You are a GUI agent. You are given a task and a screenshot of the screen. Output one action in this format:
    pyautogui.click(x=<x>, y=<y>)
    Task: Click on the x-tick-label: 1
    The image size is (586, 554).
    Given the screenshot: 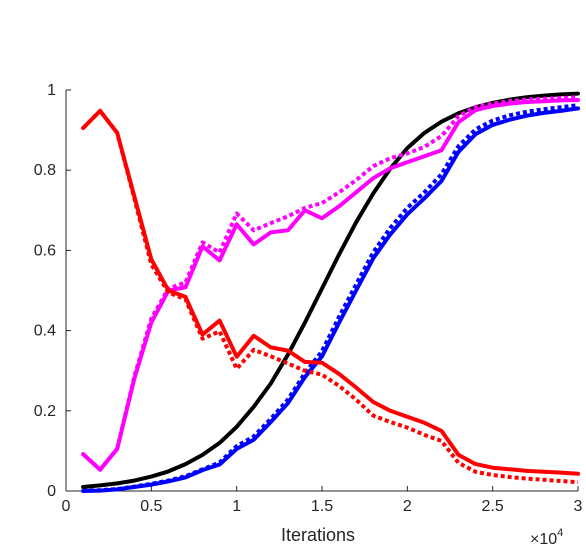 What is the action you would take?
    pyautogui.click(x=236, y=506)
    